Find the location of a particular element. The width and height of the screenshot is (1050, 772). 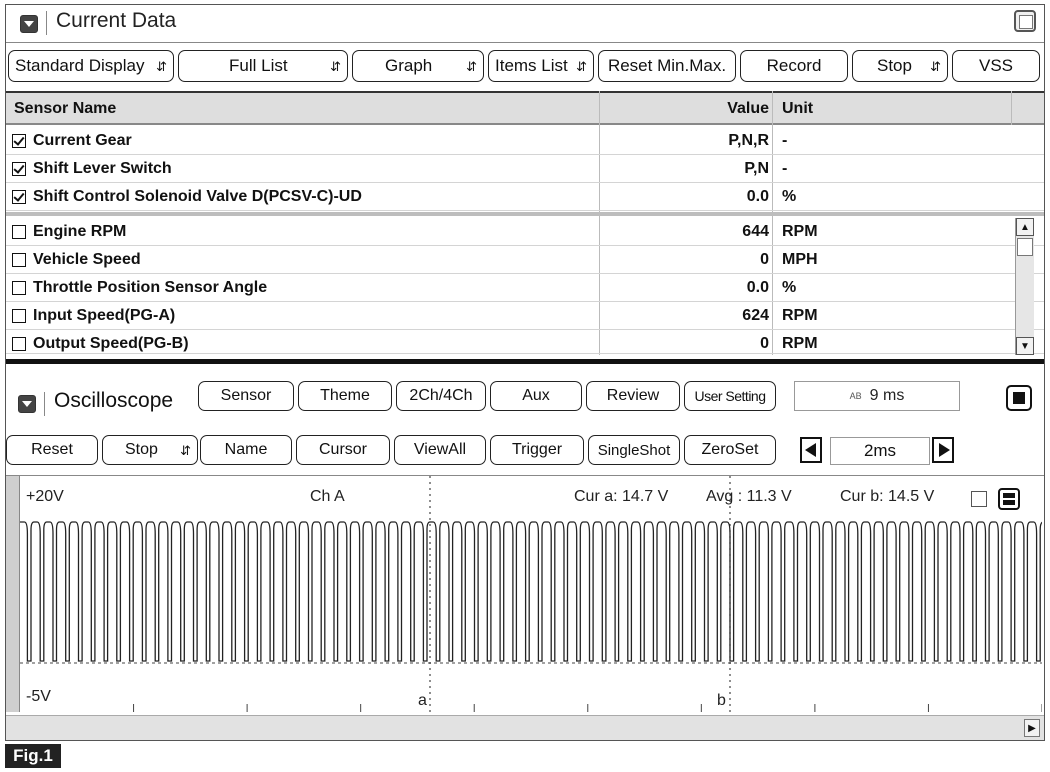

cursor-a-marker: a is located at coordinates (422, 700).